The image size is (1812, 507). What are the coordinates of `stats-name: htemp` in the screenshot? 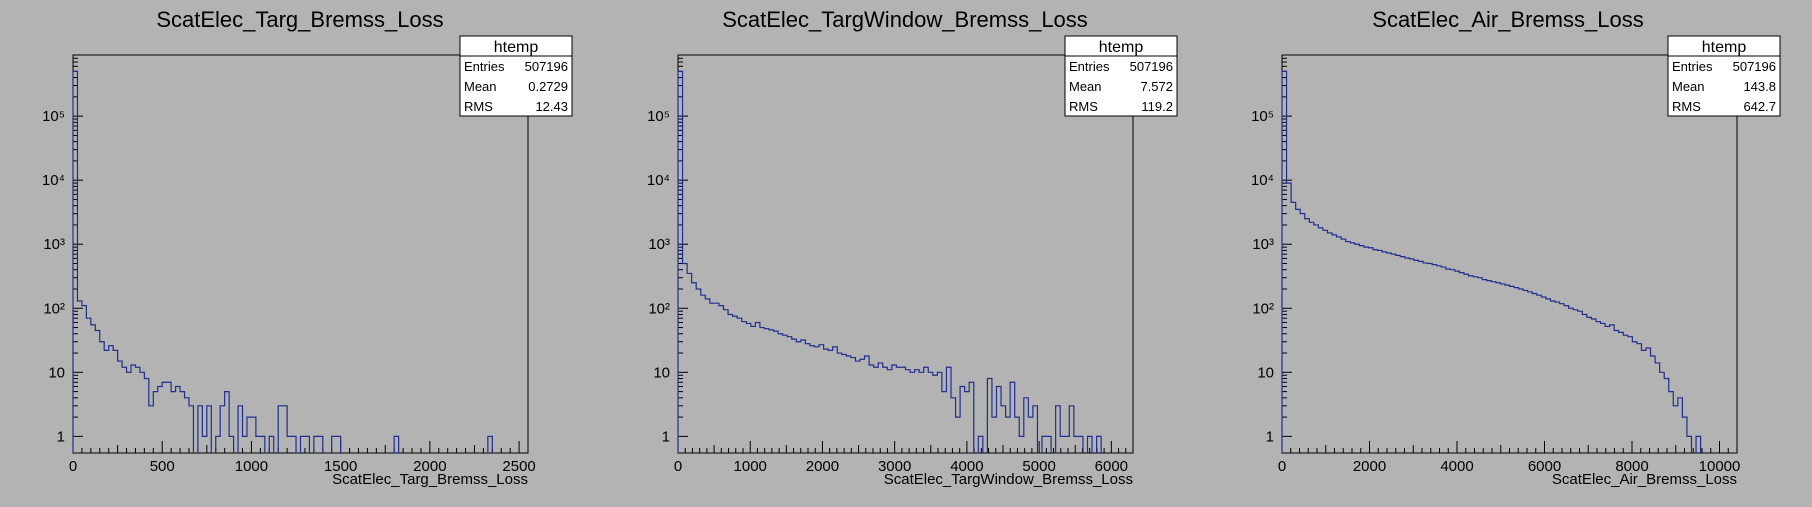 It's located at (1121, 47).